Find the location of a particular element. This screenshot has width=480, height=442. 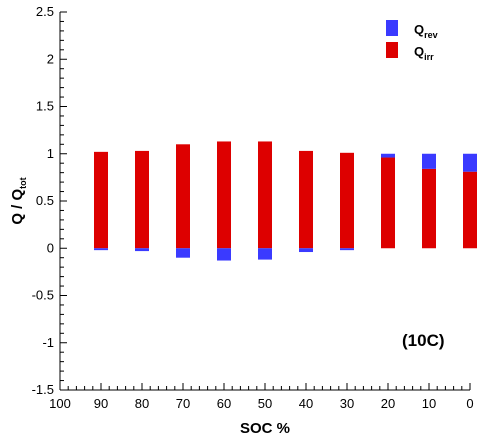

x-tick-label: 60 is located at coordinates (224, 403).